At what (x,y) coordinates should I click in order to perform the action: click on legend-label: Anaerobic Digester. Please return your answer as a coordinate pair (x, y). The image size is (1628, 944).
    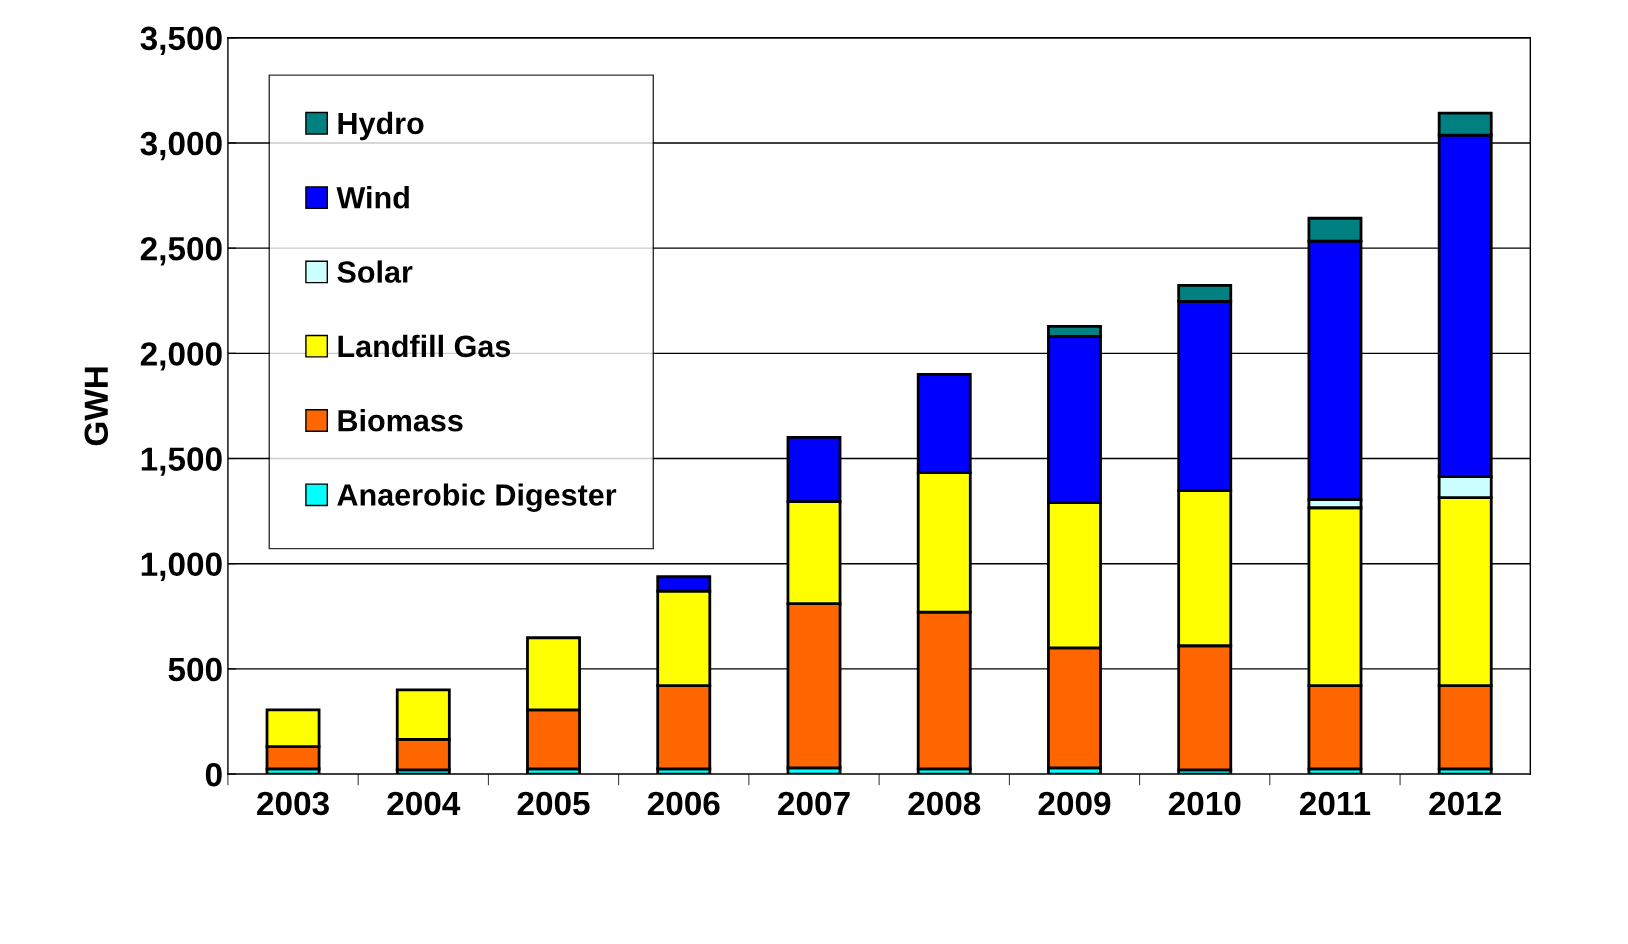
    Looking at the image, I should click on (477, 497).